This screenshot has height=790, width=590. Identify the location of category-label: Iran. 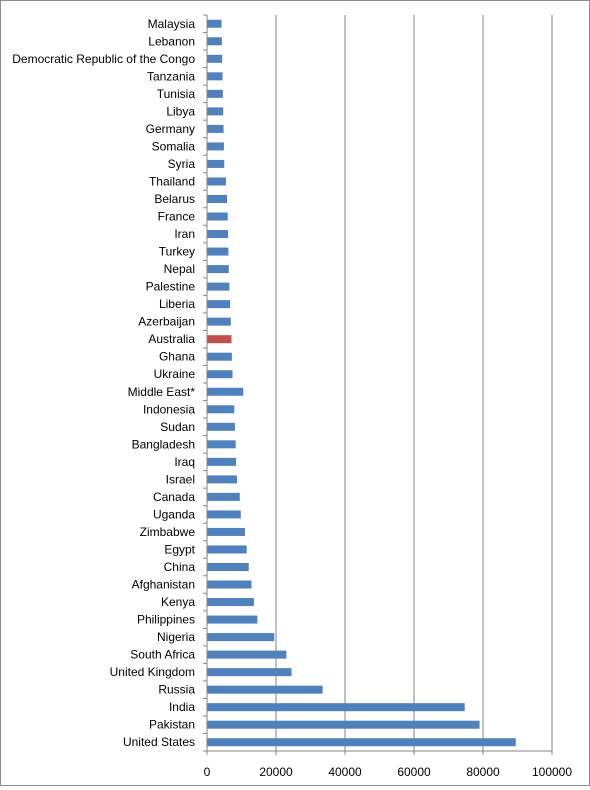
(184, 234).